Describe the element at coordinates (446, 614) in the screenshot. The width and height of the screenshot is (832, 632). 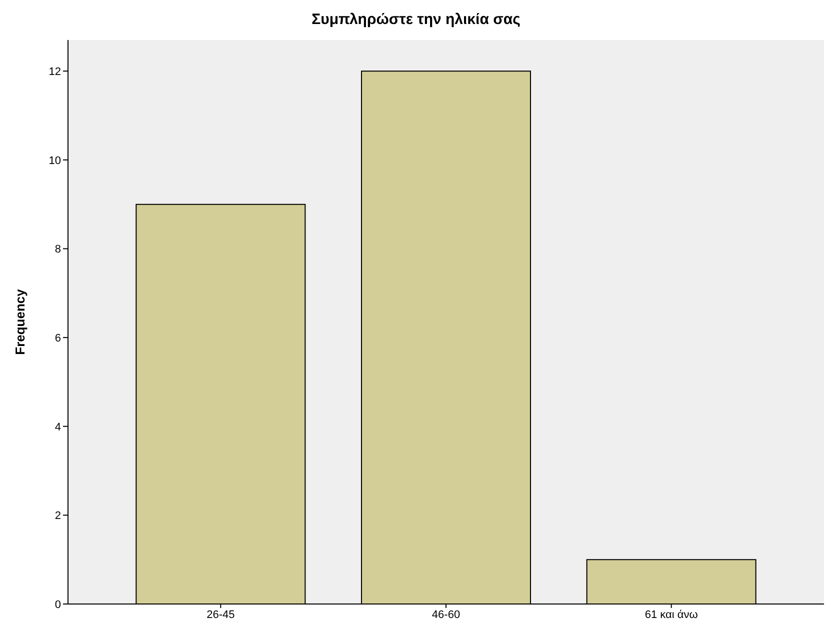
I see `x-tick-label: 46-60` at that location.